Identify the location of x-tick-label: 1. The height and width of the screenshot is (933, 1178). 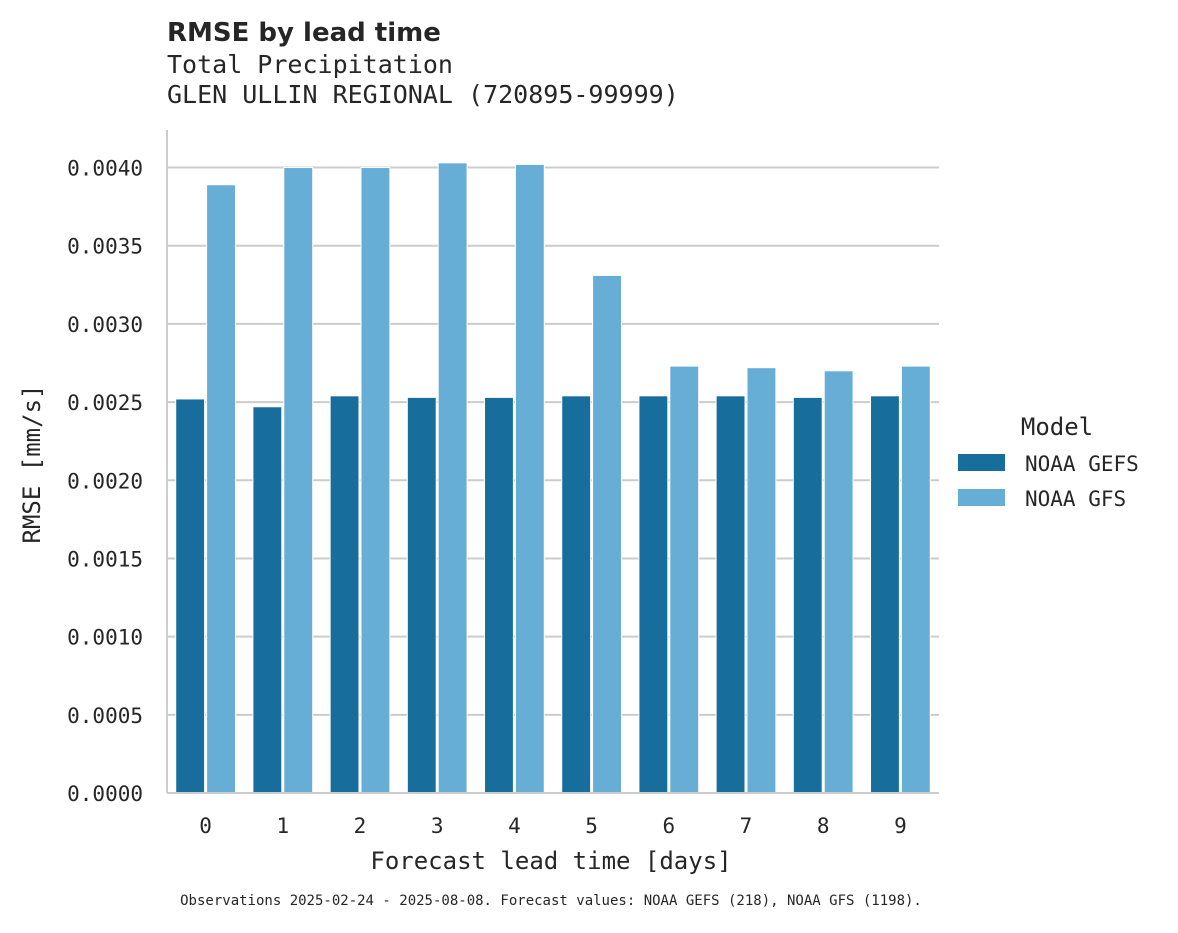
(282, 826).